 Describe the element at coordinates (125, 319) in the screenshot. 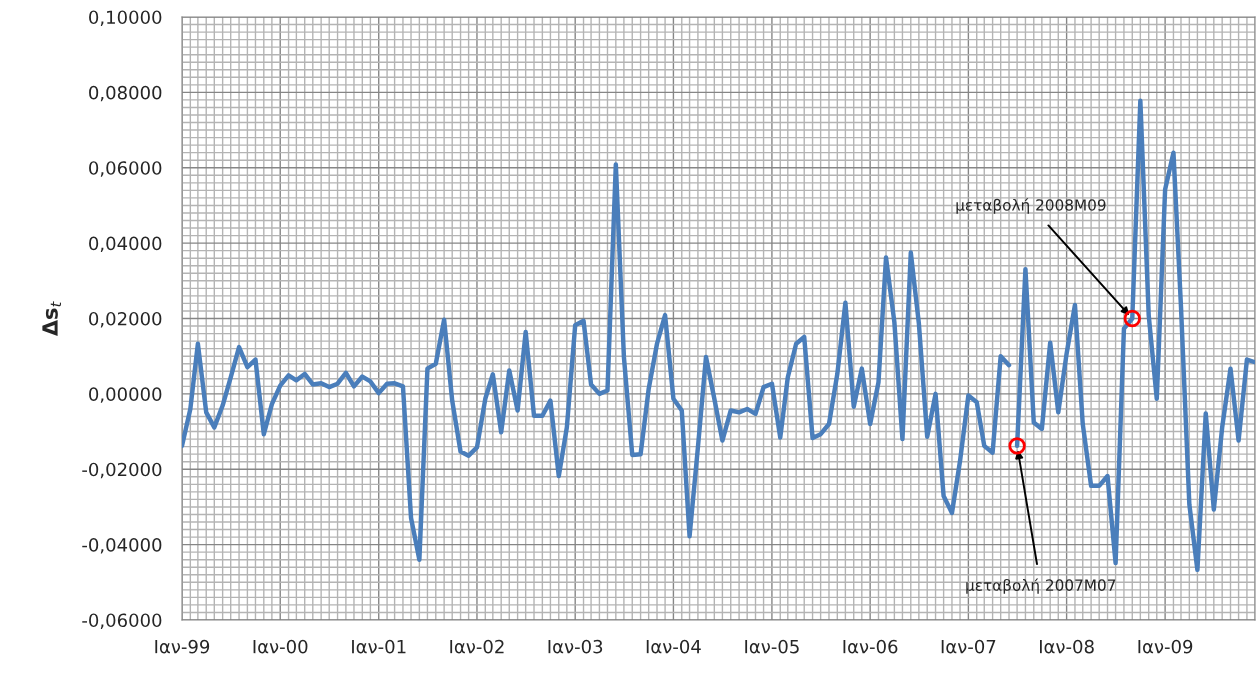

I see `y-tick-label: 0,02000` at that location.